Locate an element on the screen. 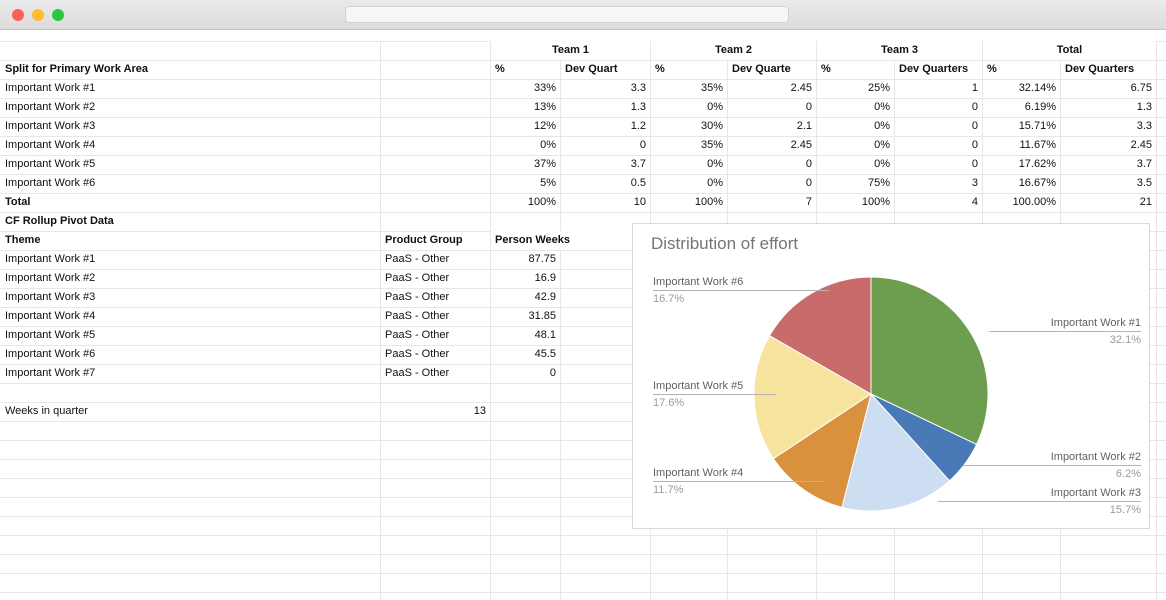 The width and height of the screenshot is (1166, 600). cell: 48.1 is located at coordinates (545, 335).